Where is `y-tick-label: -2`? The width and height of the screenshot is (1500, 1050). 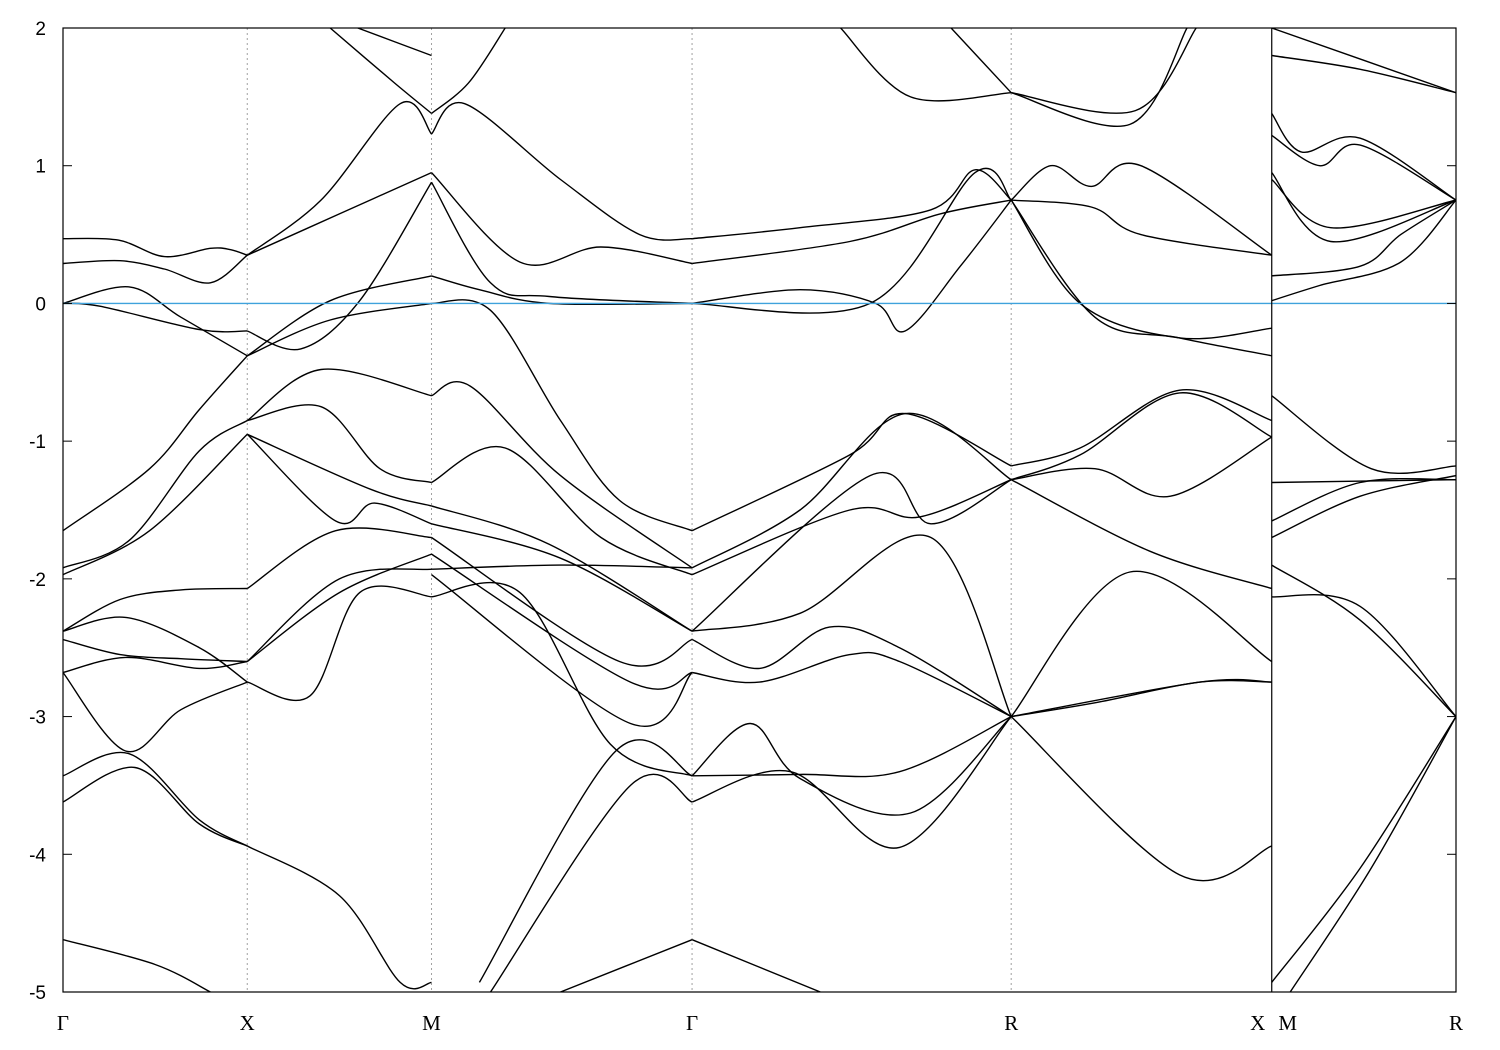 y-tick-label: -2 is located at coordinates (37, 580).